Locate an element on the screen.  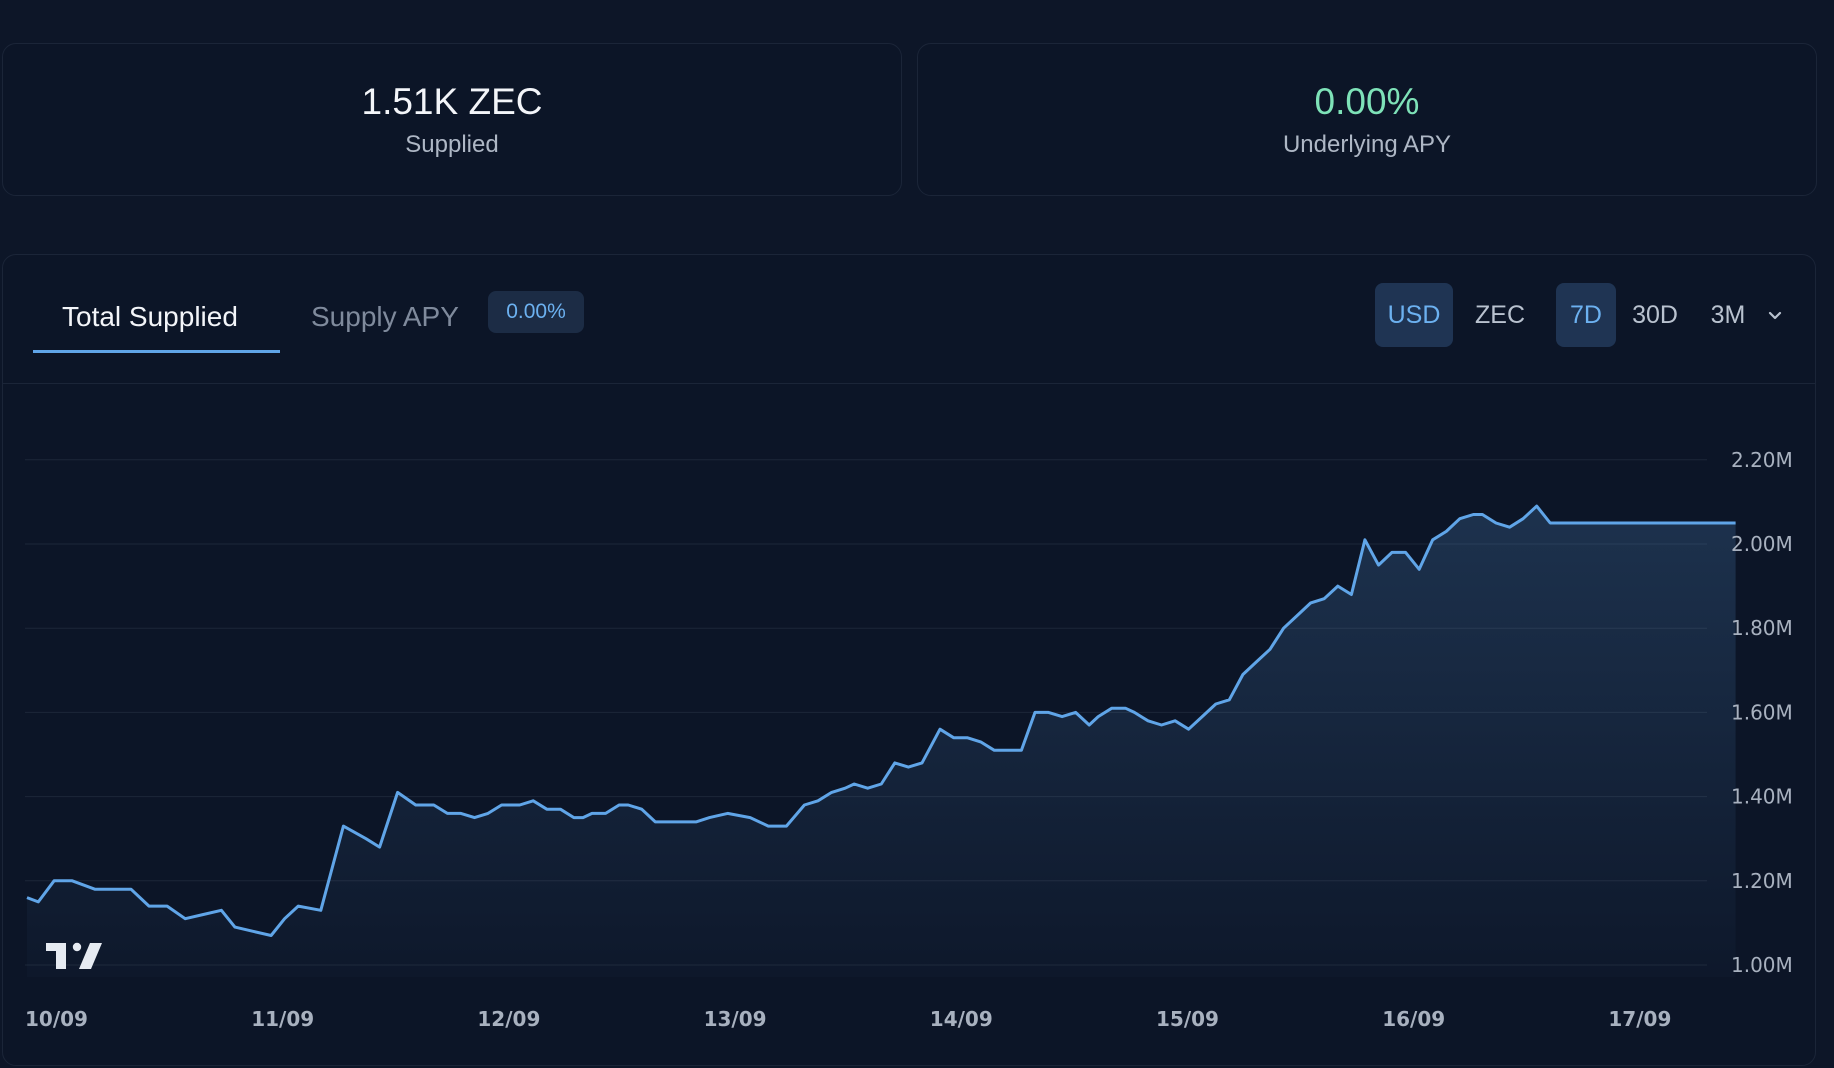
supplied-card: 1.51K ZEC Supplied is located at coordinates (452, 119).